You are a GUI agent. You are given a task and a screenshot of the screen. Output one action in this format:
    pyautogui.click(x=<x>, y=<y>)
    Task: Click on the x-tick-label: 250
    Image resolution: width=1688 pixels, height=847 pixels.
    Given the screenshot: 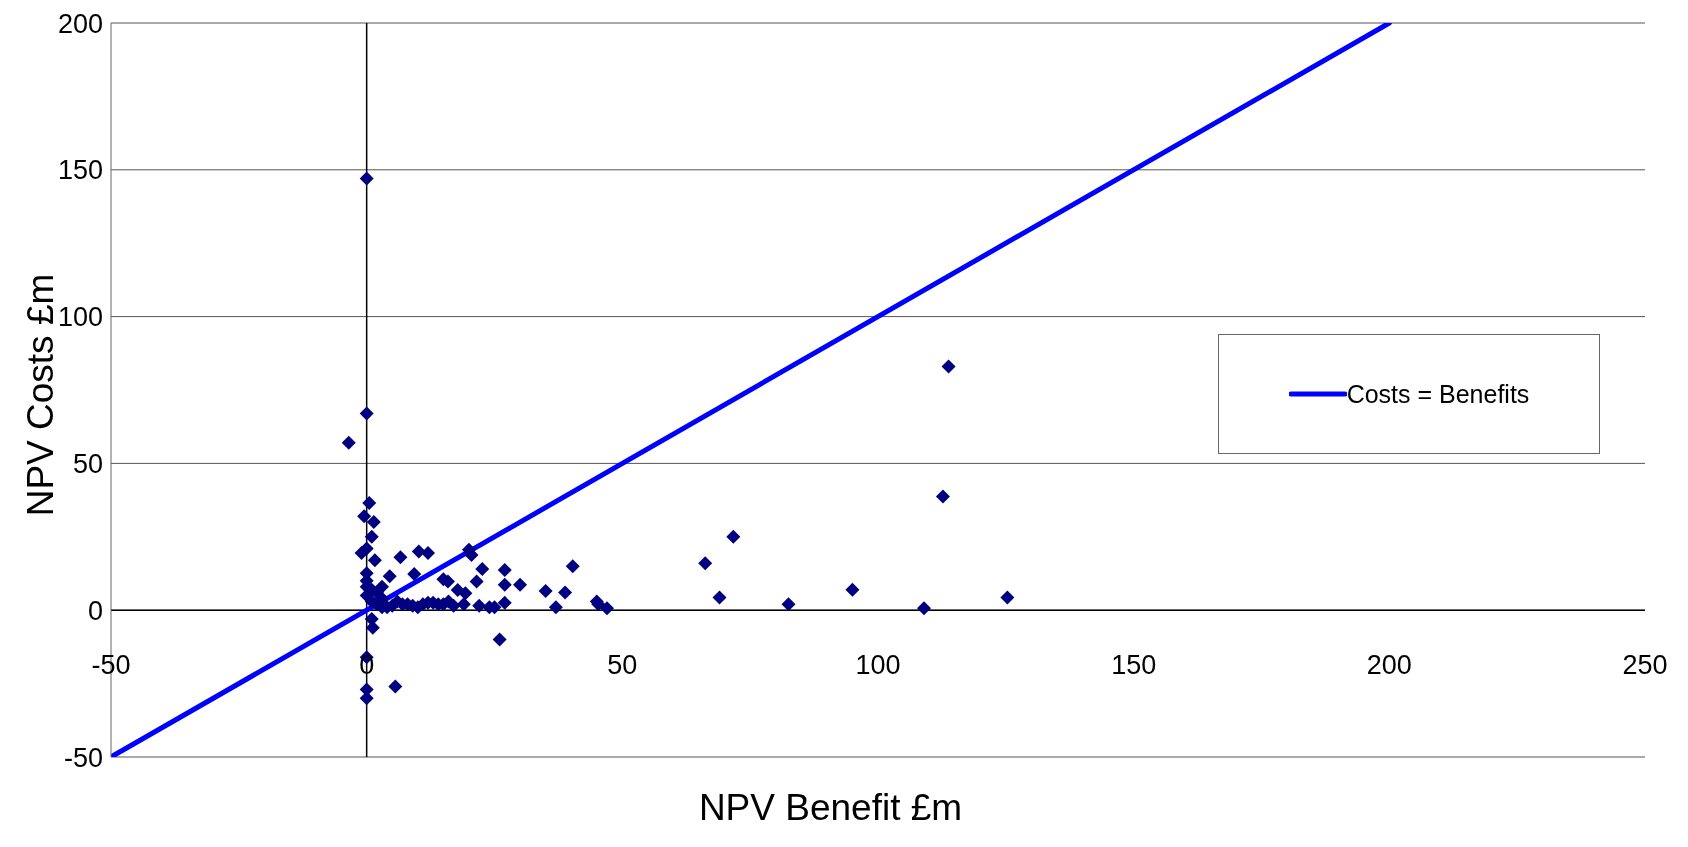 What is the action you would take?
    pyautogui.click(x=1645, y=665)
    